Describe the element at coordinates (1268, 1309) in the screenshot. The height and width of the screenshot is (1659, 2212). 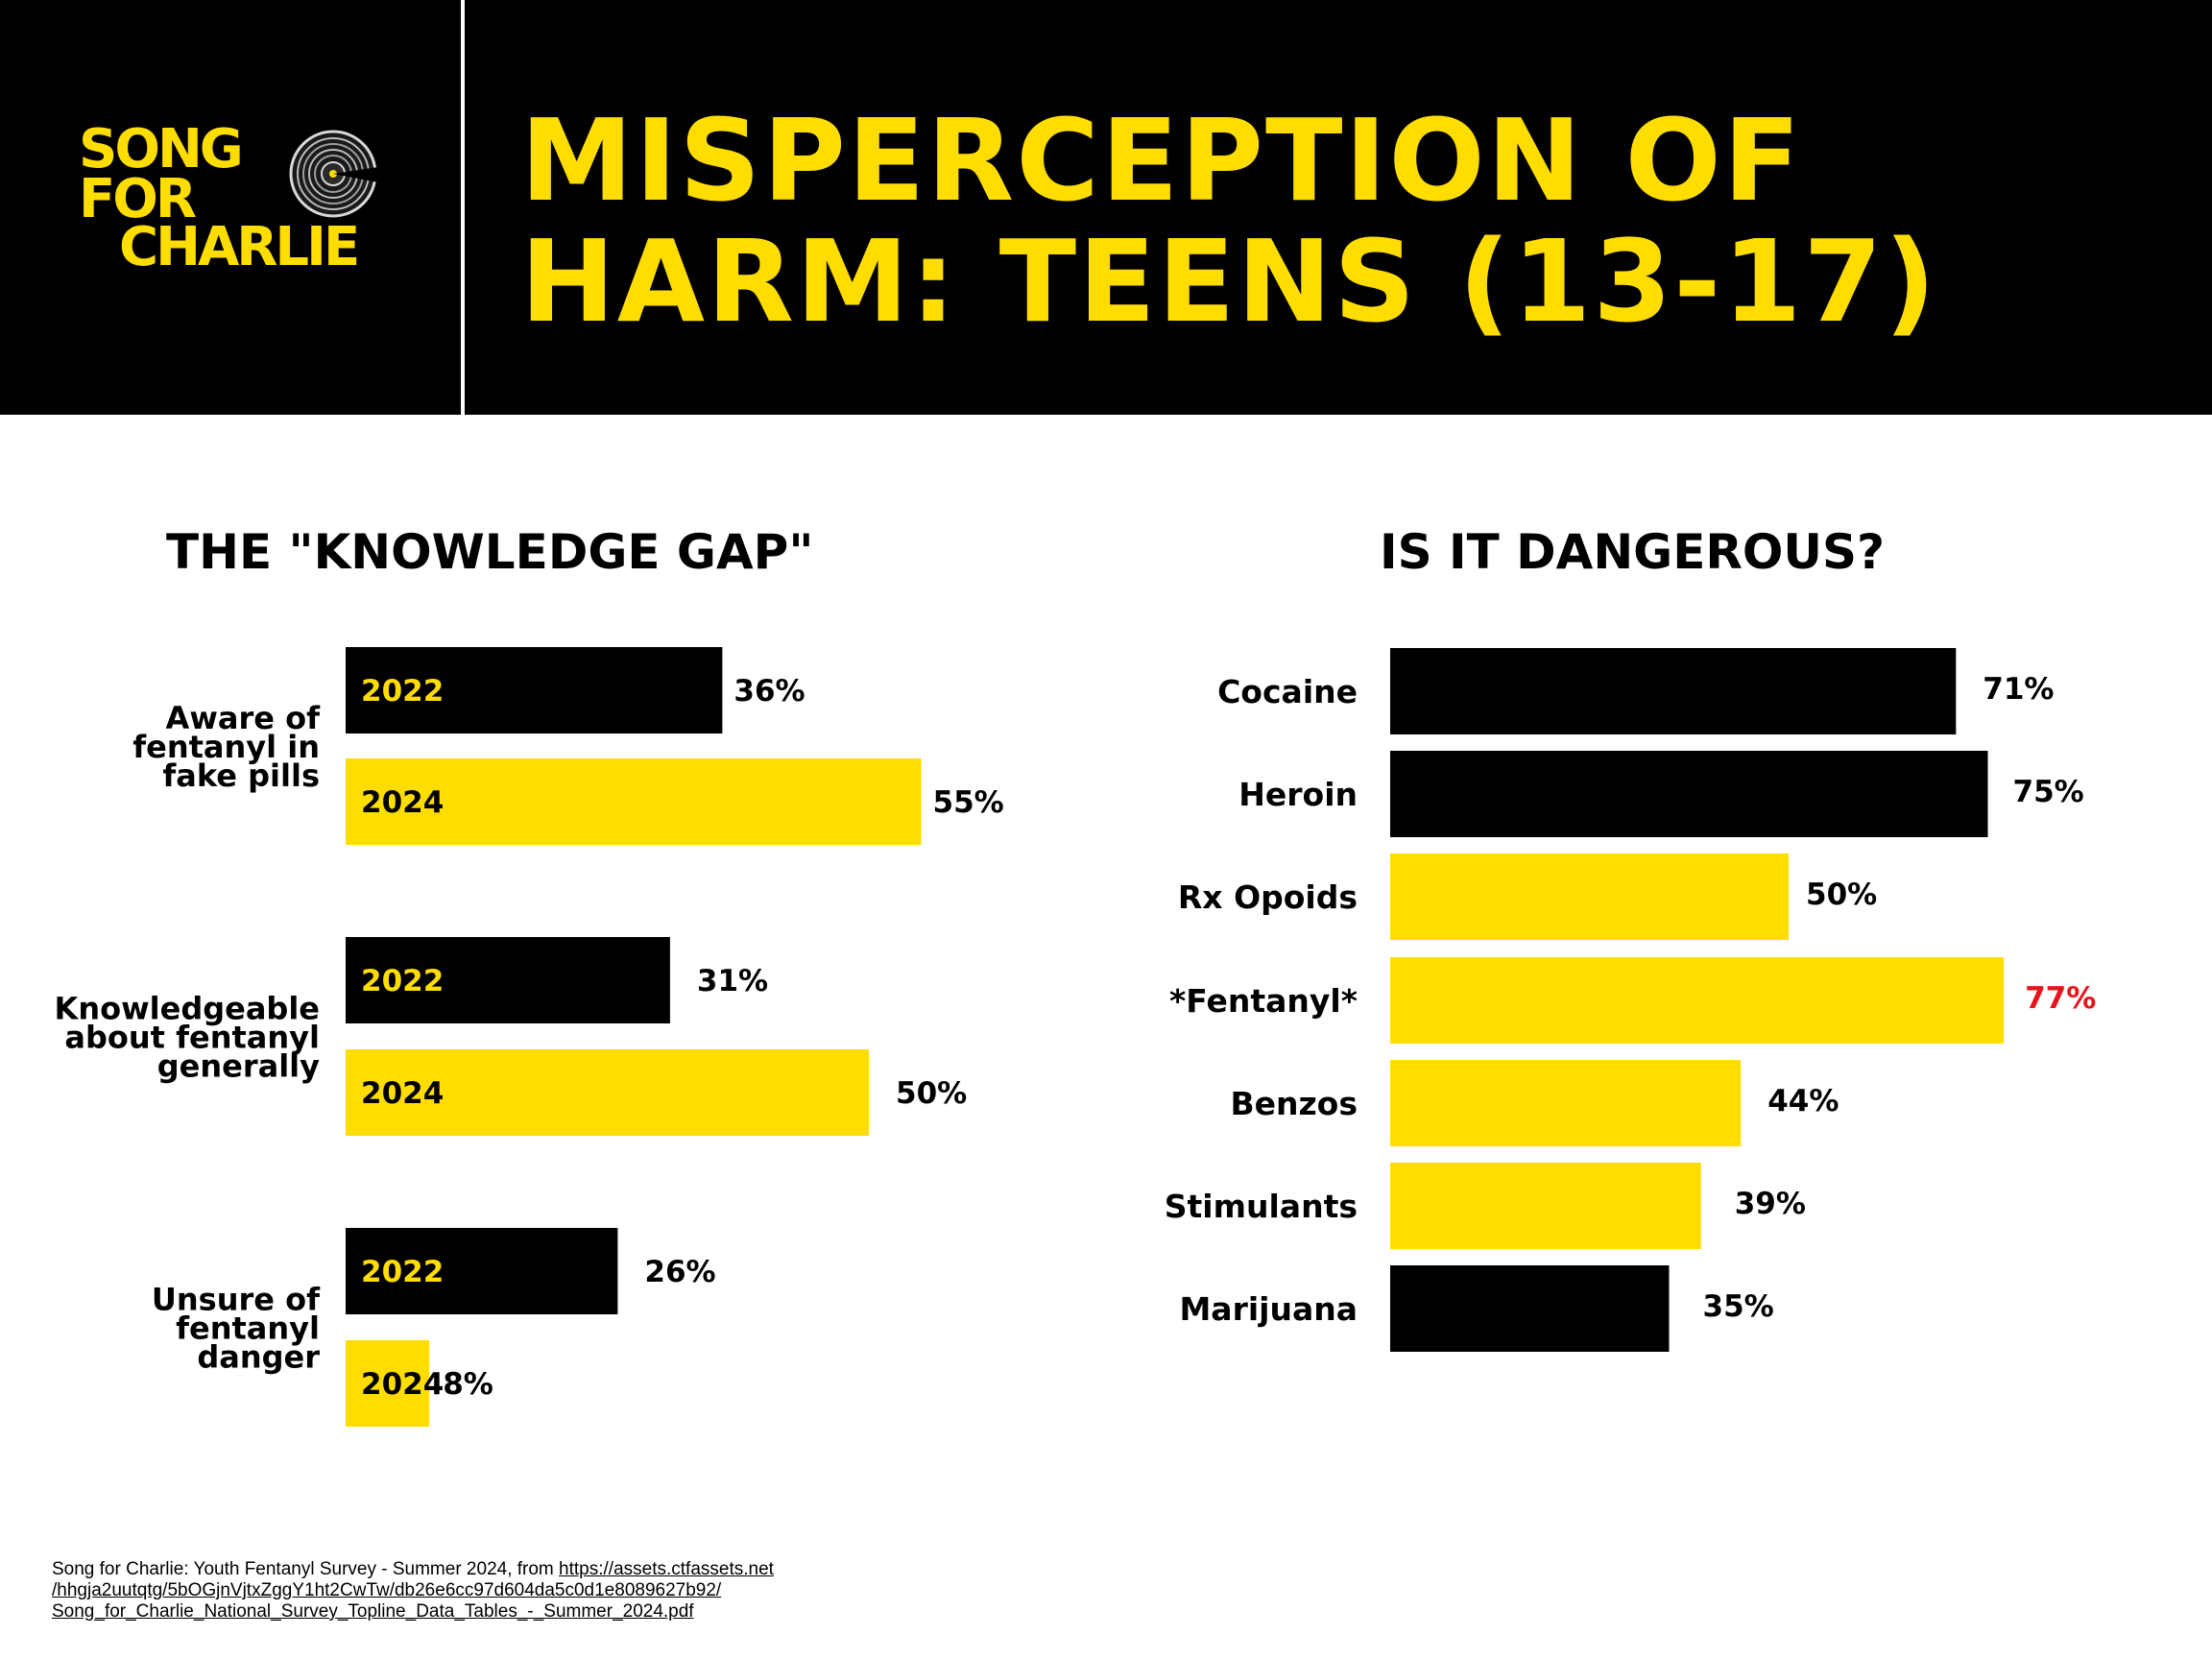
I see `danger-category-label: Marijuana` at that location.